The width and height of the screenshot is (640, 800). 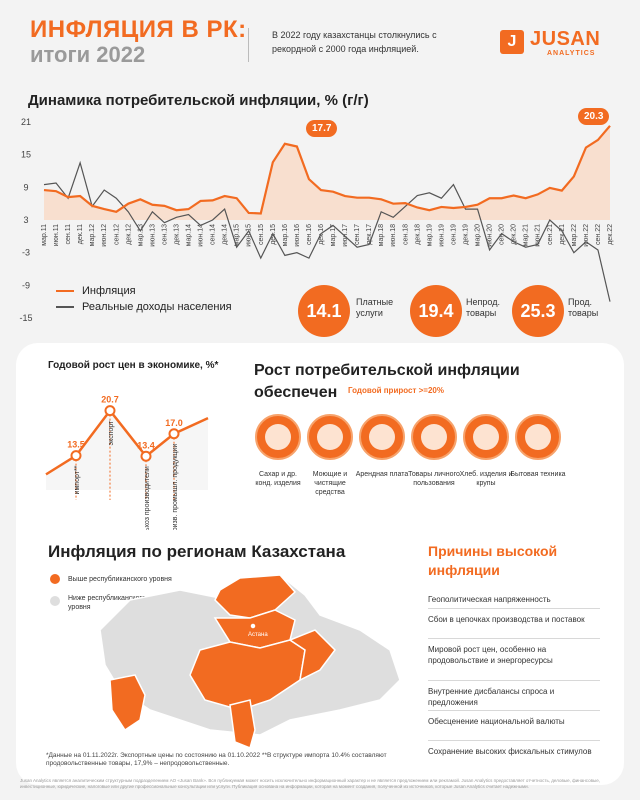 I want to click on x-tick-label: июн.19, so click(x=441, y=235).